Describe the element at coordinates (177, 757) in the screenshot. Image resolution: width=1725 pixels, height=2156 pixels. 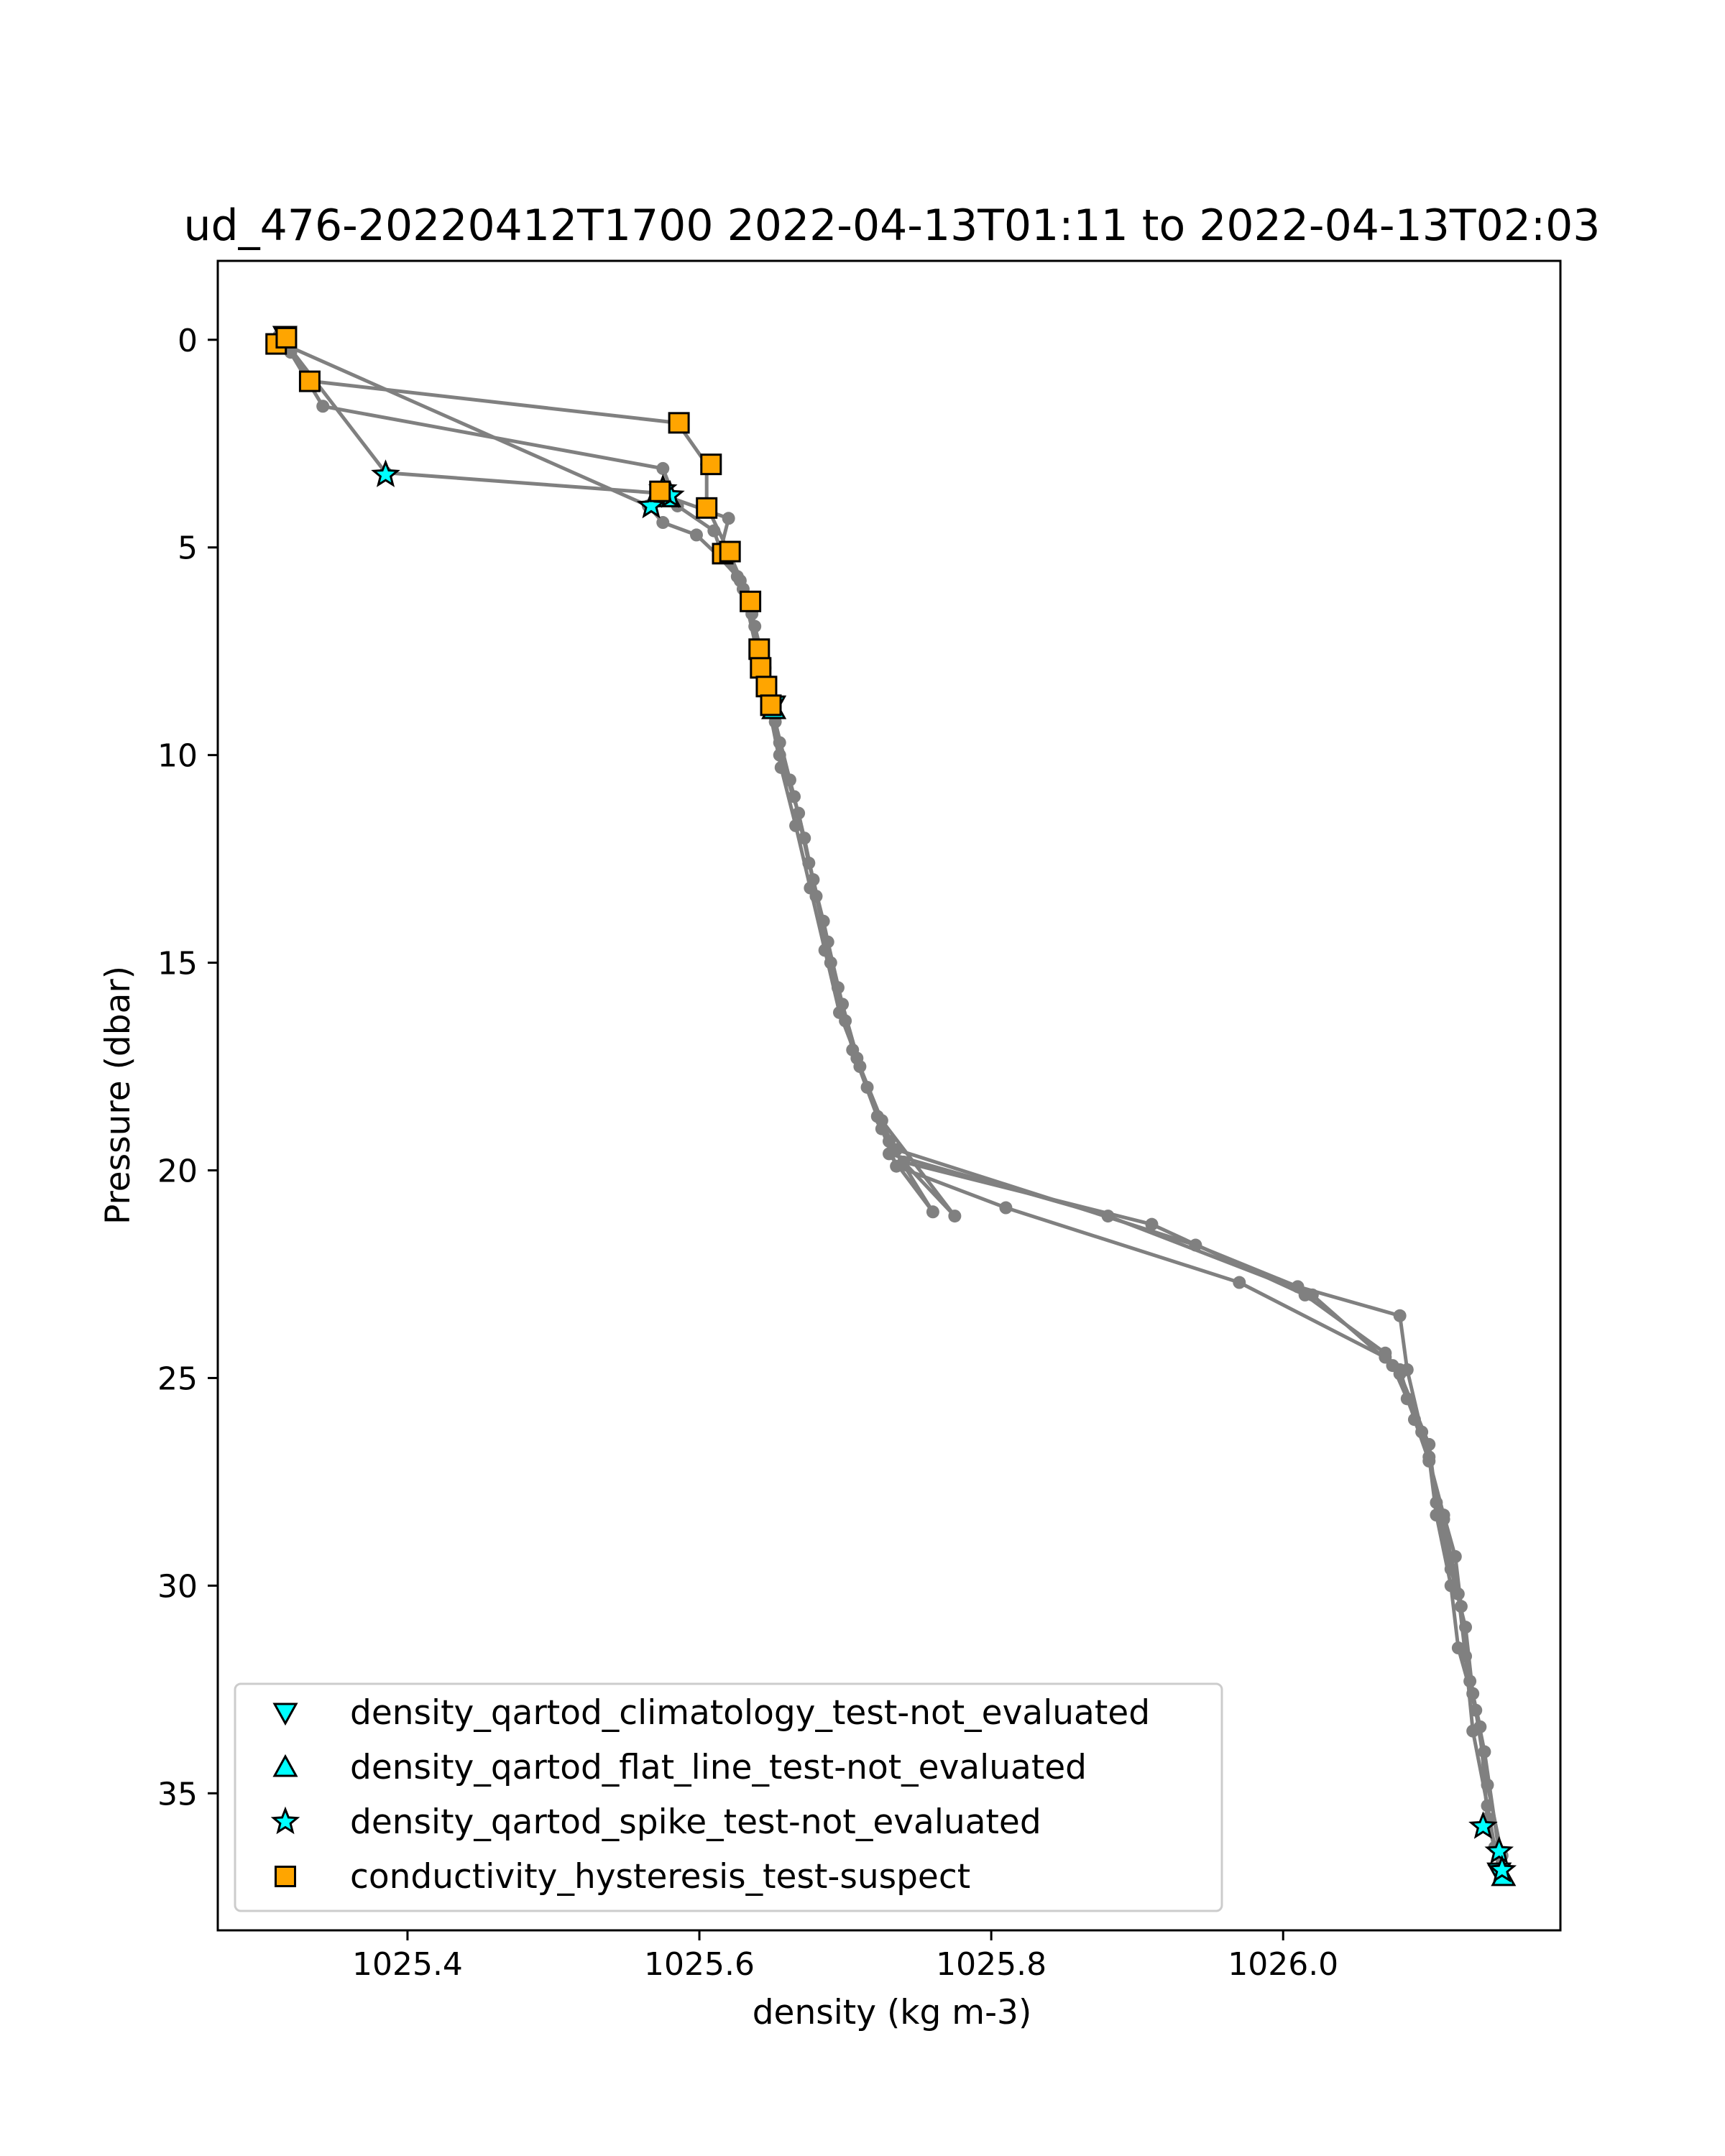
I see `y-tick-label: 10` at that location.